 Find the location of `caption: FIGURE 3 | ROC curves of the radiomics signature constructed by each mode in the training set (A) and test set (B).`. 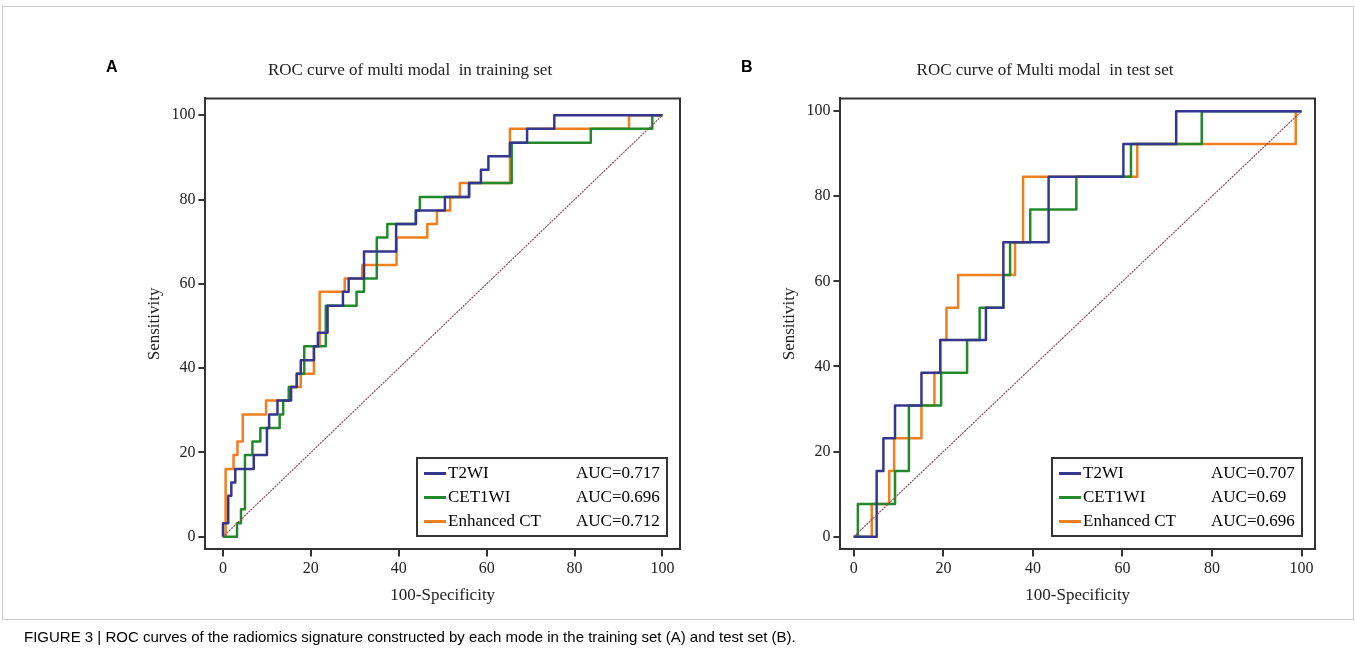

caption: FIGURE 3 | ROC curves of the radiomics signature constructed by each mode in the training set (A) and test set (B). is located at coordinates (410, 636).